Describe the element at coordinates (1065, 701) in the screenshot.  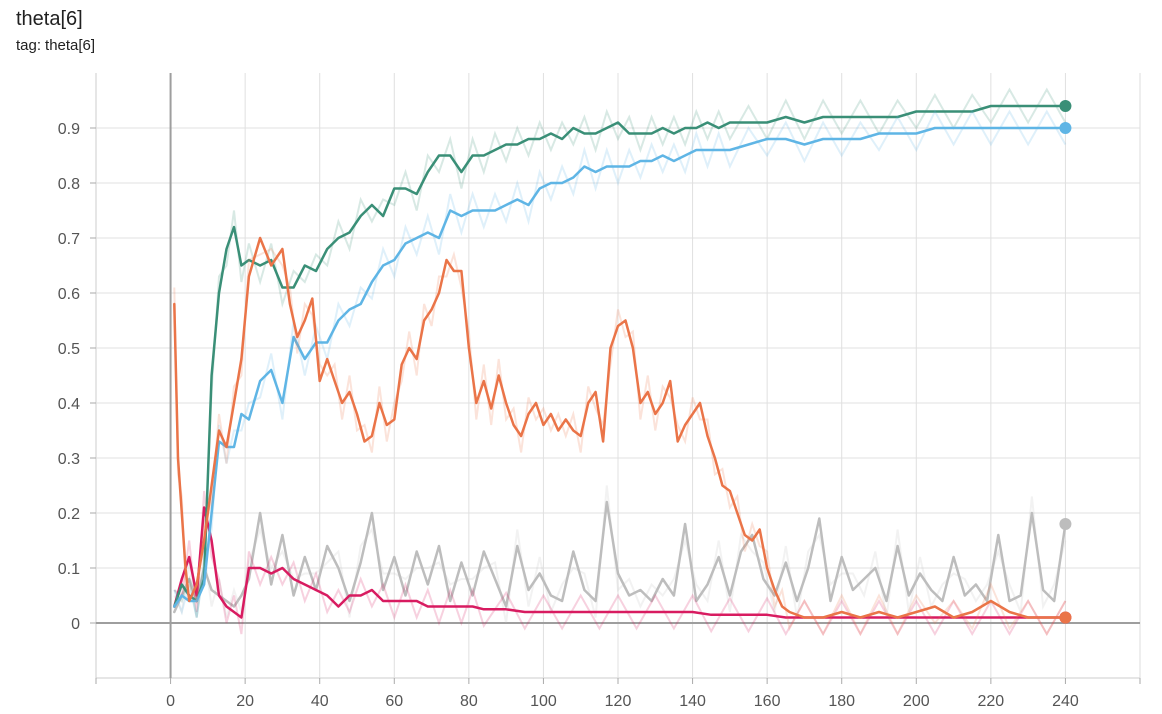
I see `x-tick-label: 240` at that location.